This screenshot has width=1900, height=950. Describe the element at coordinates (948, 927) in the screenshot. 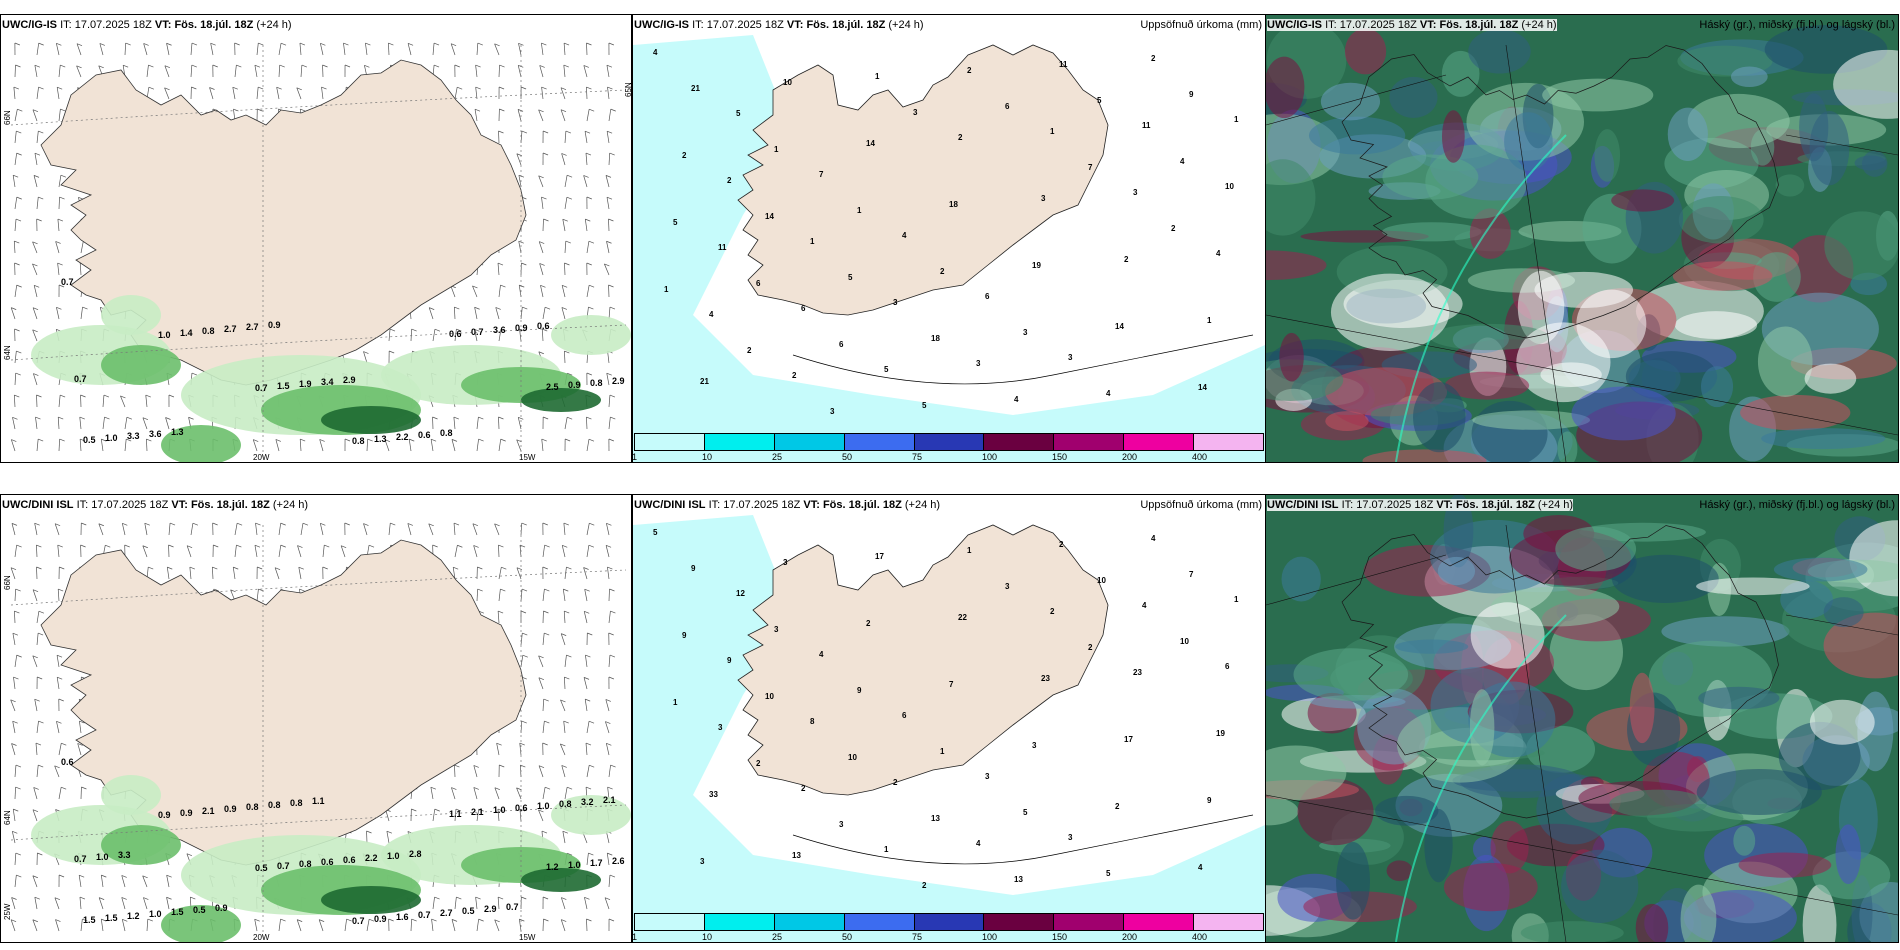

I see `precip-legend: 1 10 25 50 75 100 150 200 400` at that location.